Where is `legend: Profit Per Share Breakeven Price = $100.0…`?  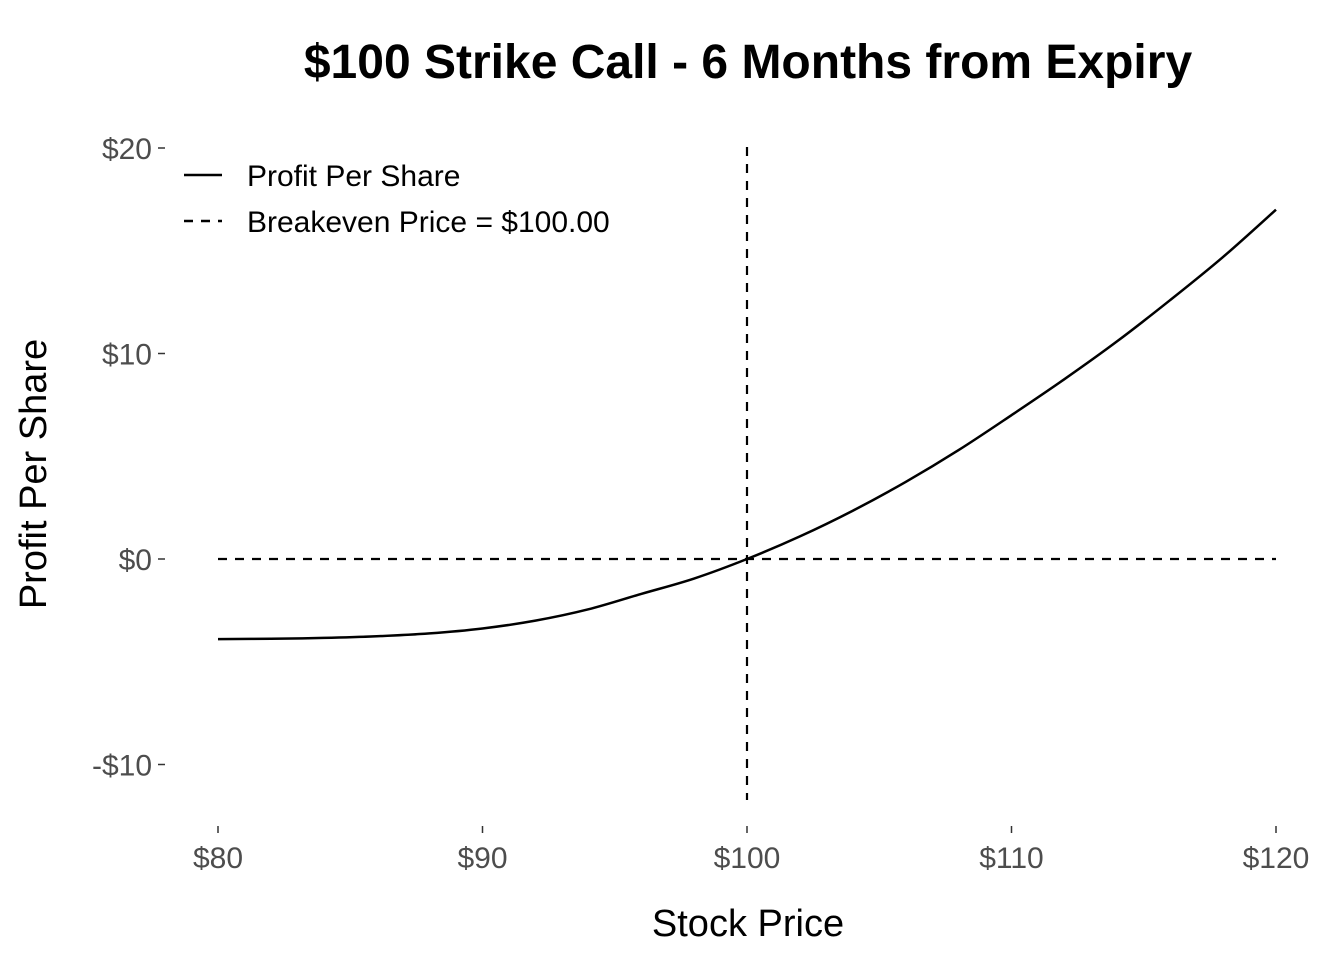
legend: Profit Per Share Breakeven Price = $100.0… is located at coordinates (397, 199).